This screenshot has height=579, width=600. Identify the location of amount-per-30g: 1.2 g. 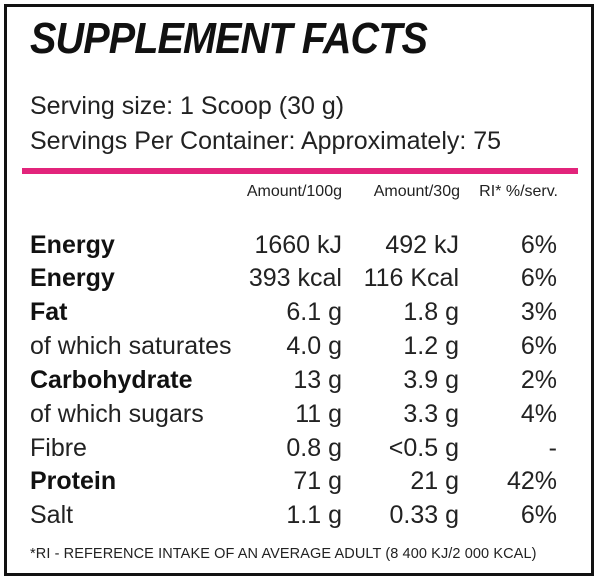
(431, 346).